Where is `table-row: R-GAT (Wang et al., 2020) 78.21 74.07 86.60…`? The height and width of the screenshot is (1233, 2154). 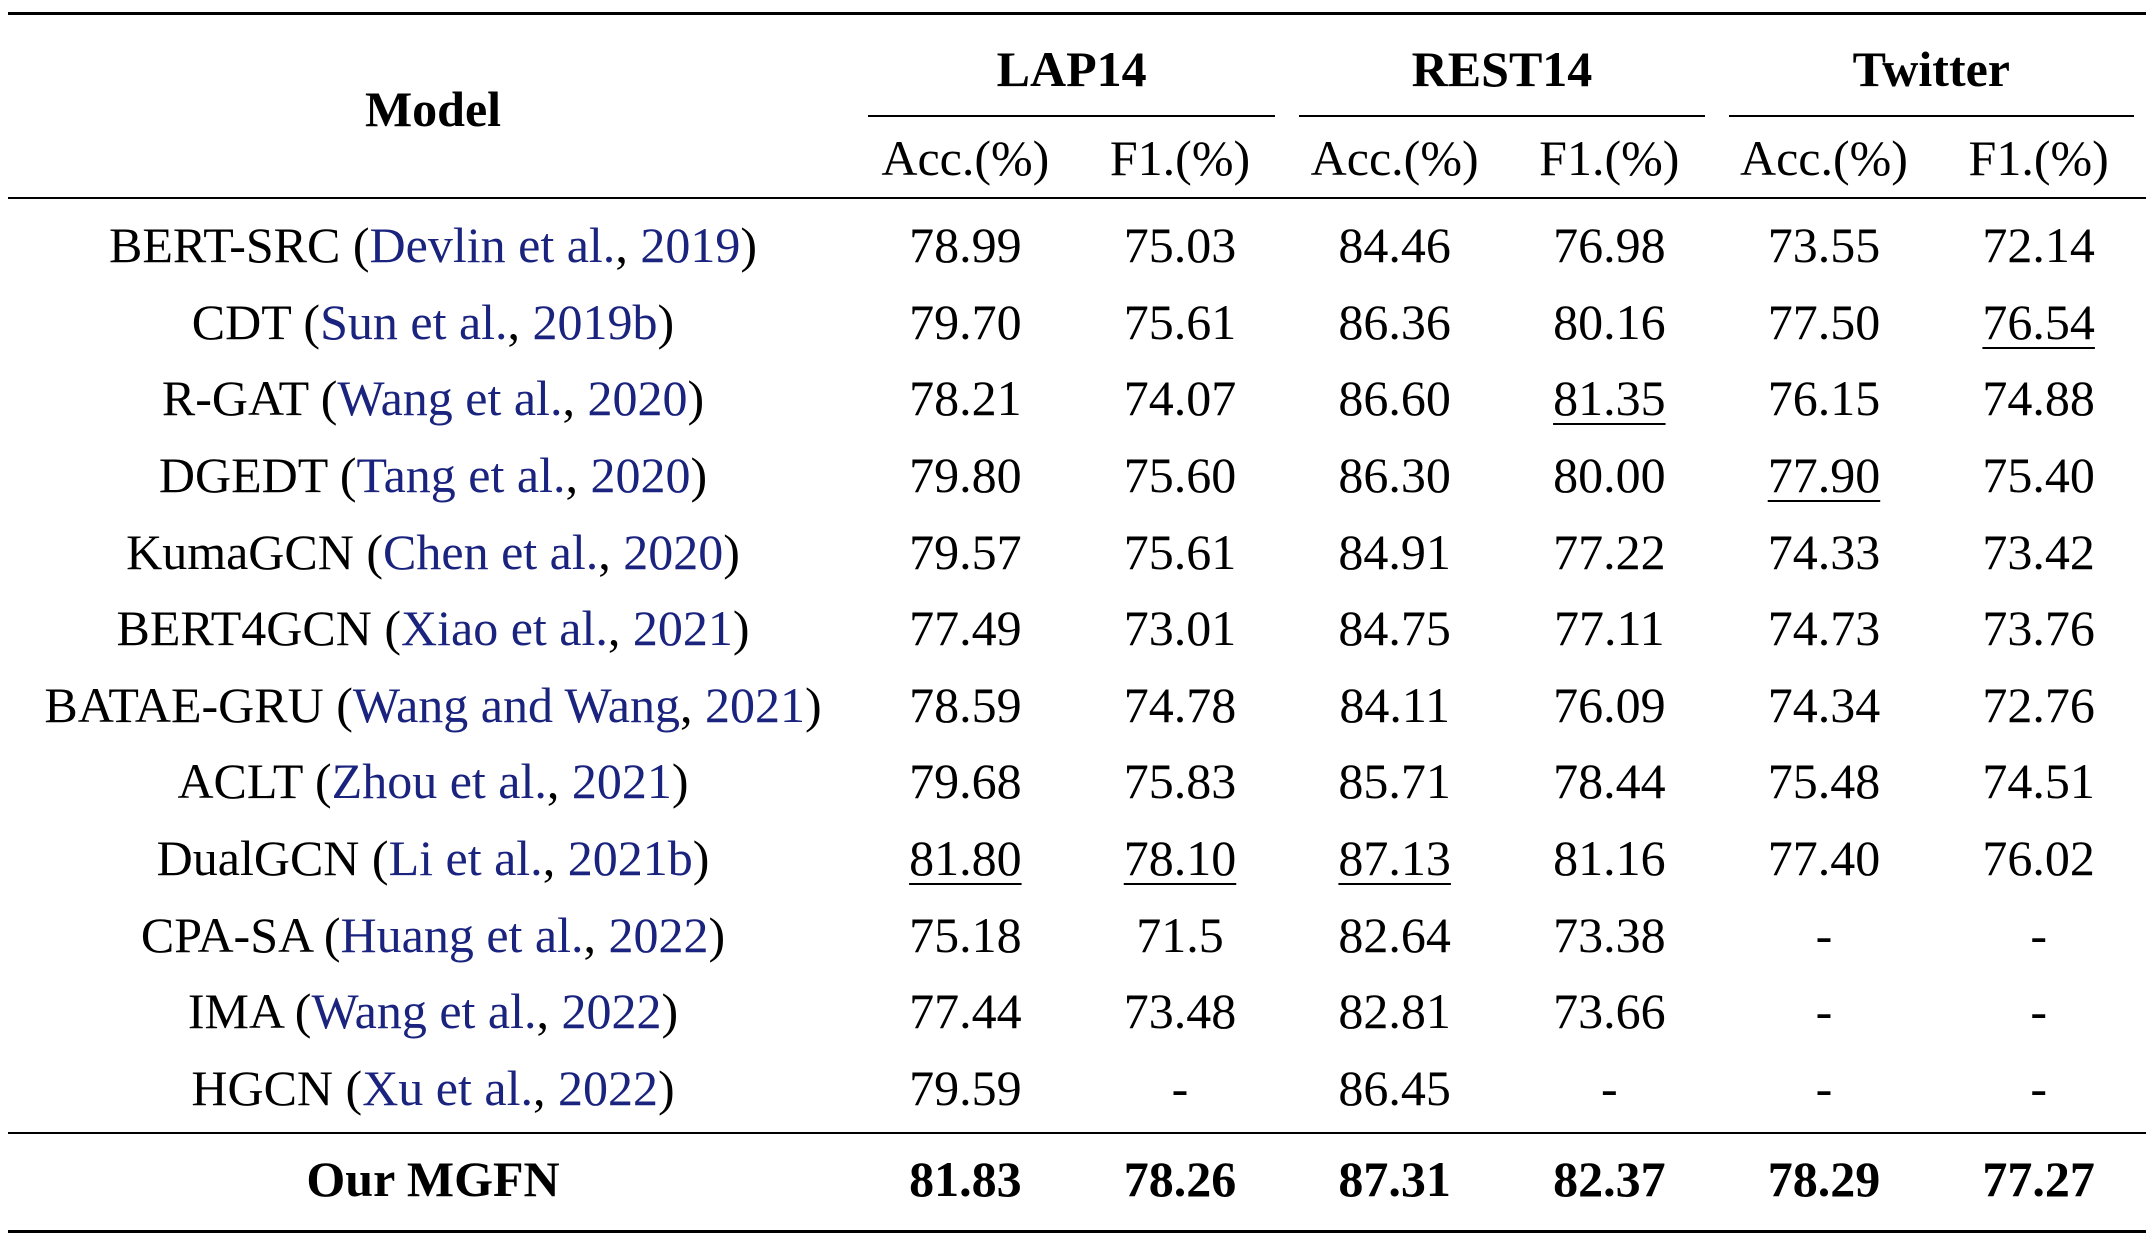
table-row: R-GAT (Wang et al., 2020) 78.21 74.07 86.60… is located at coordinates (1077, 398).